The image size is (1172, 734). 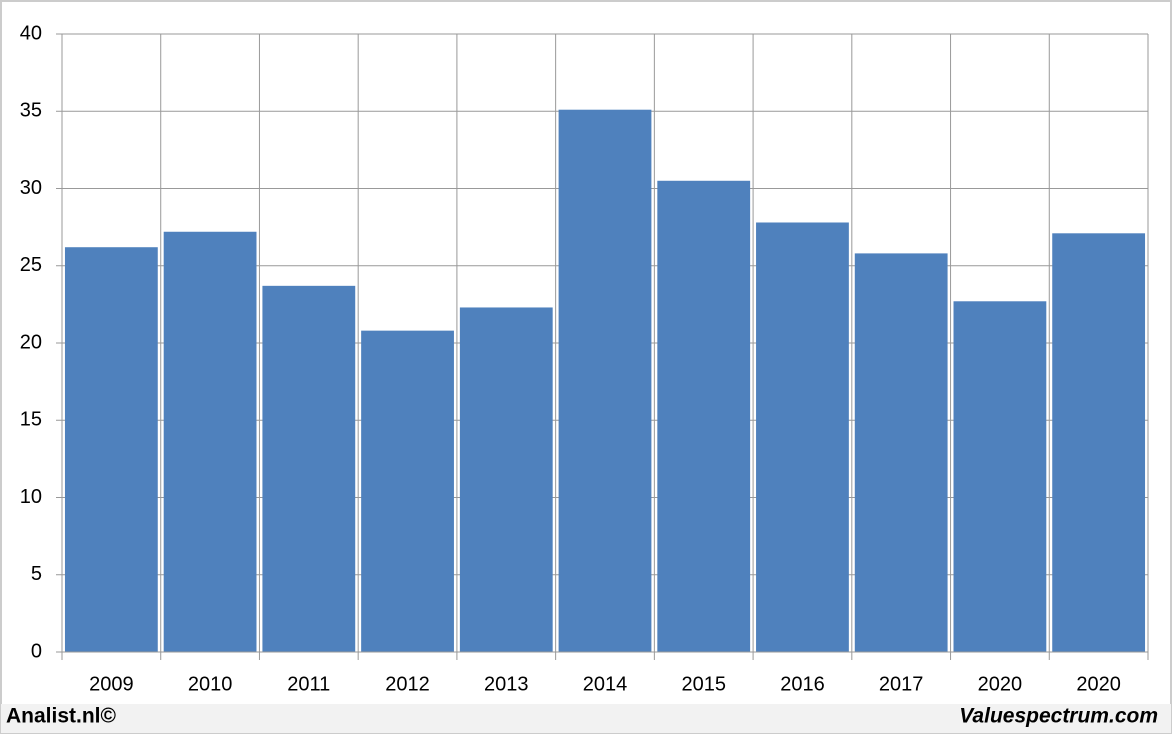 I want to click on y-tick-label: 30, so click(x=31, y=188).